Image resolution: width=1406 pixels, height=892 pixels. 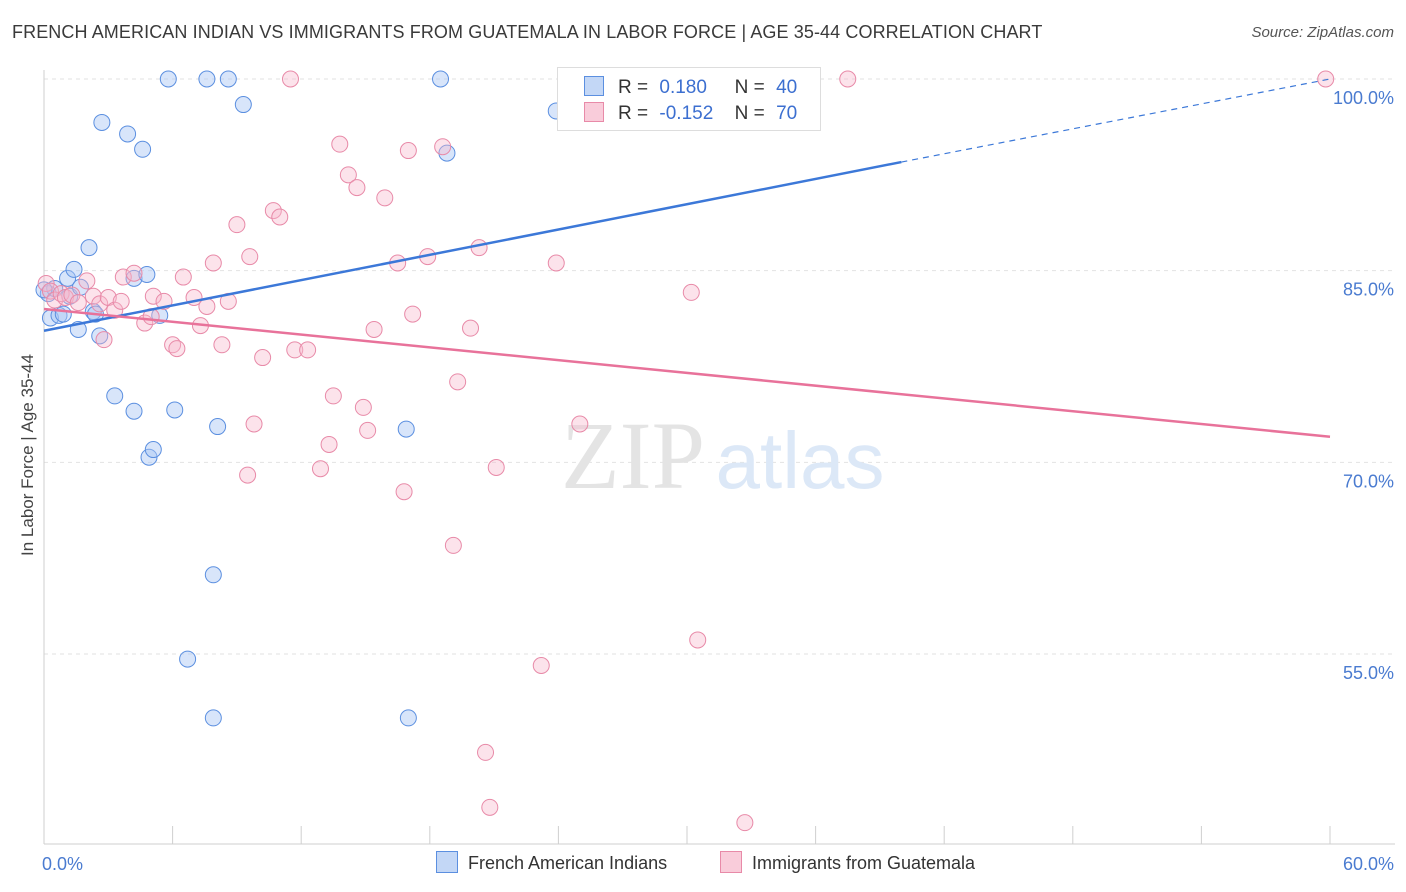 I want to click on trend-line-blue-extension, so click(x=1116, y=120).